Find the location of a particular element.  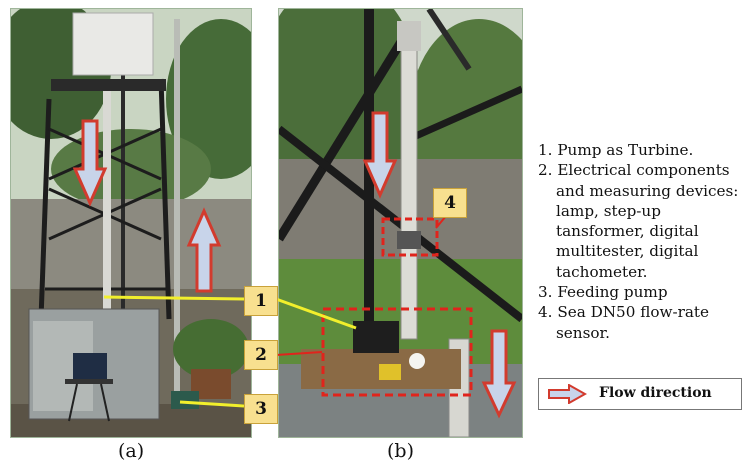

callout-label-4: 4 is located at coordinates (450, 203).